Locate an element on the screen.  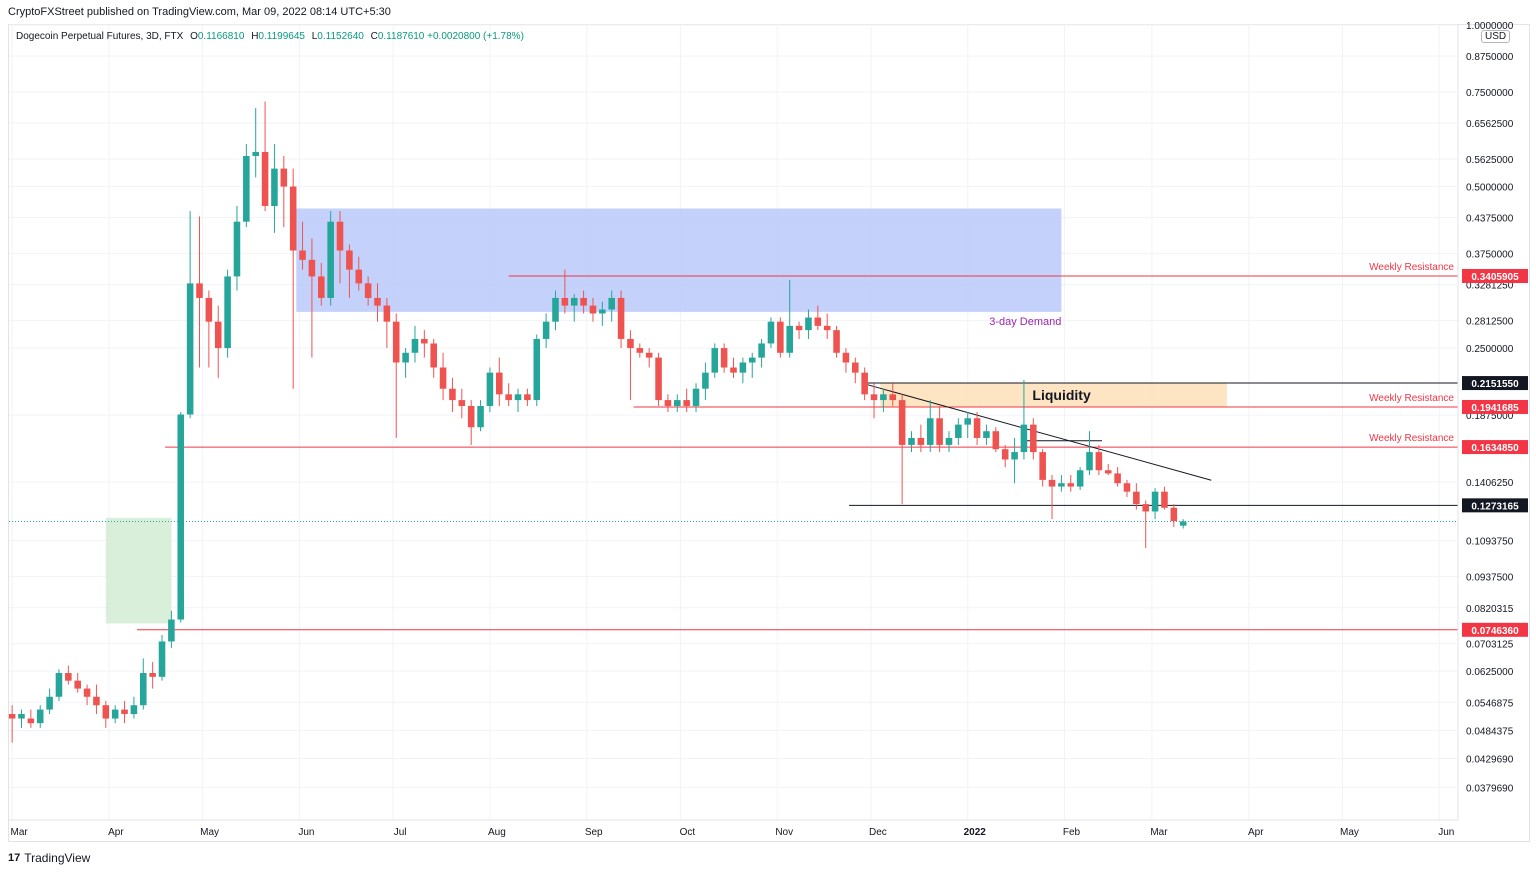
price-label-text: 0.1634850 is located at coordinates (1495, 448).